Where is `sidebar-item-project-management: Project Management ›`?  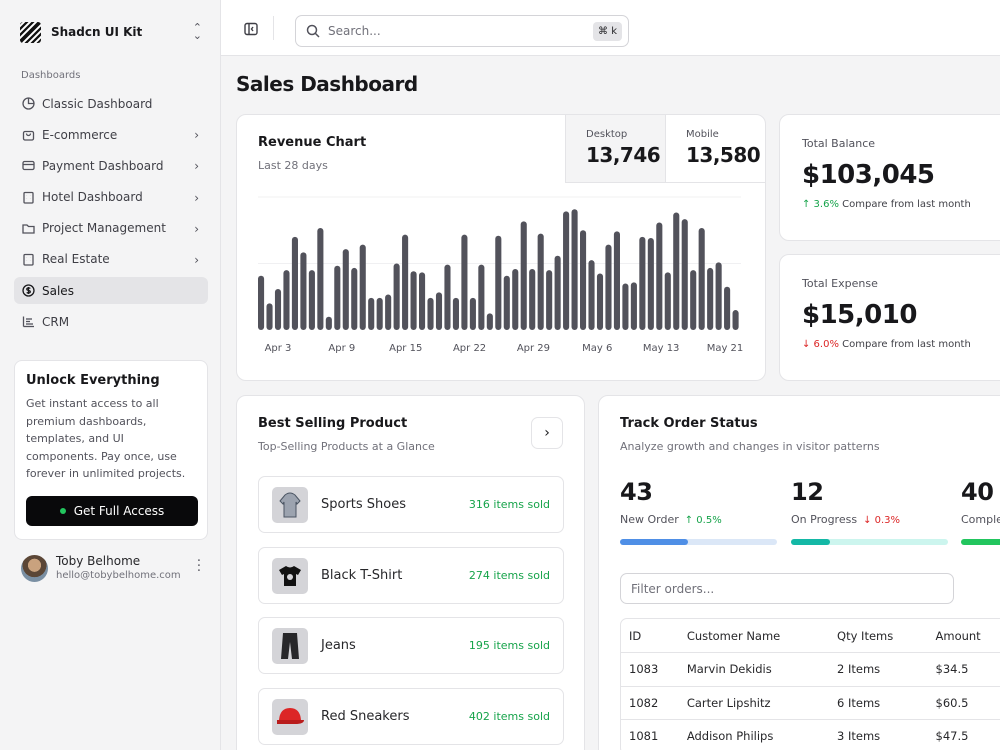
sidebar-item-project-management: Project Management › is located at coordinates (111, 228).